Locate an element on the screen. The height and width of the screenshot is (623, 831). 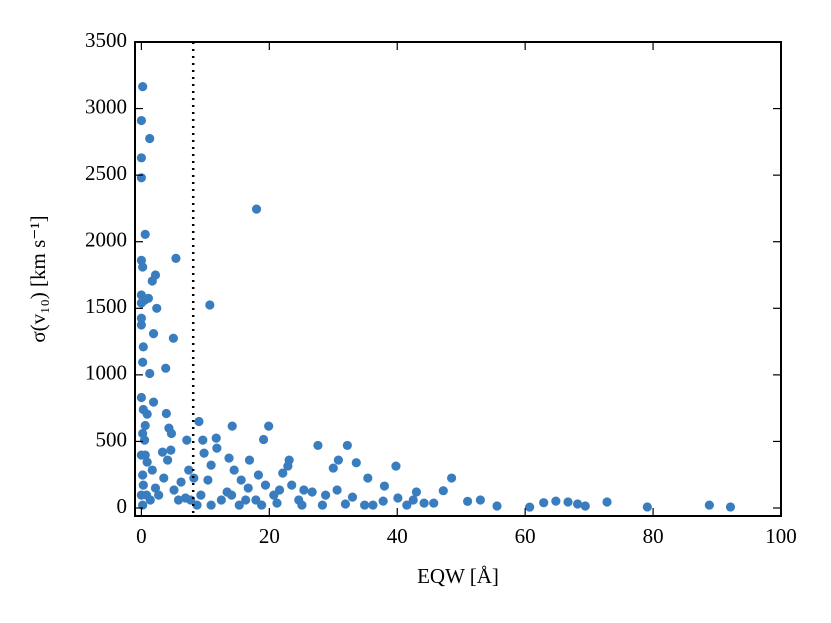
x-tick-label: 40 is located at coordinates (397, 536).